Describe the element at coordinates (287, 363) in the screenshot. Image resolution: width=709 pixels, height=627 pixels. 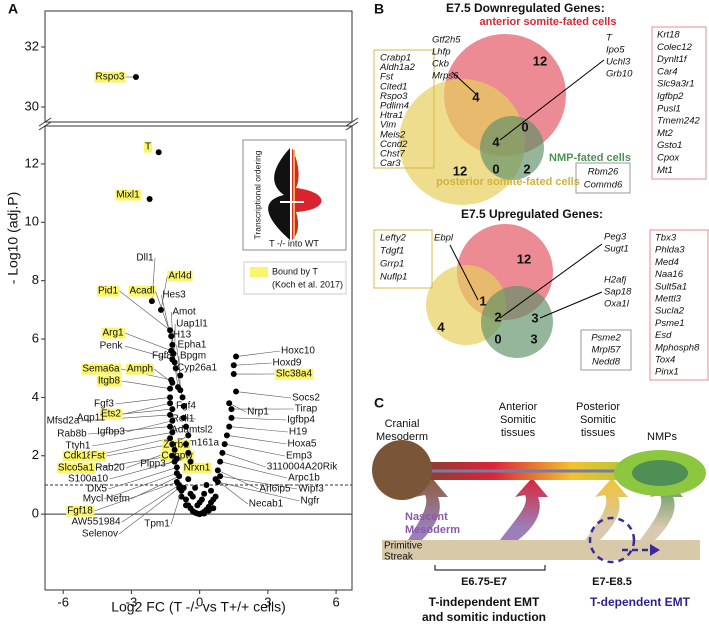
I see `point-label: Hoxd9` at that location.